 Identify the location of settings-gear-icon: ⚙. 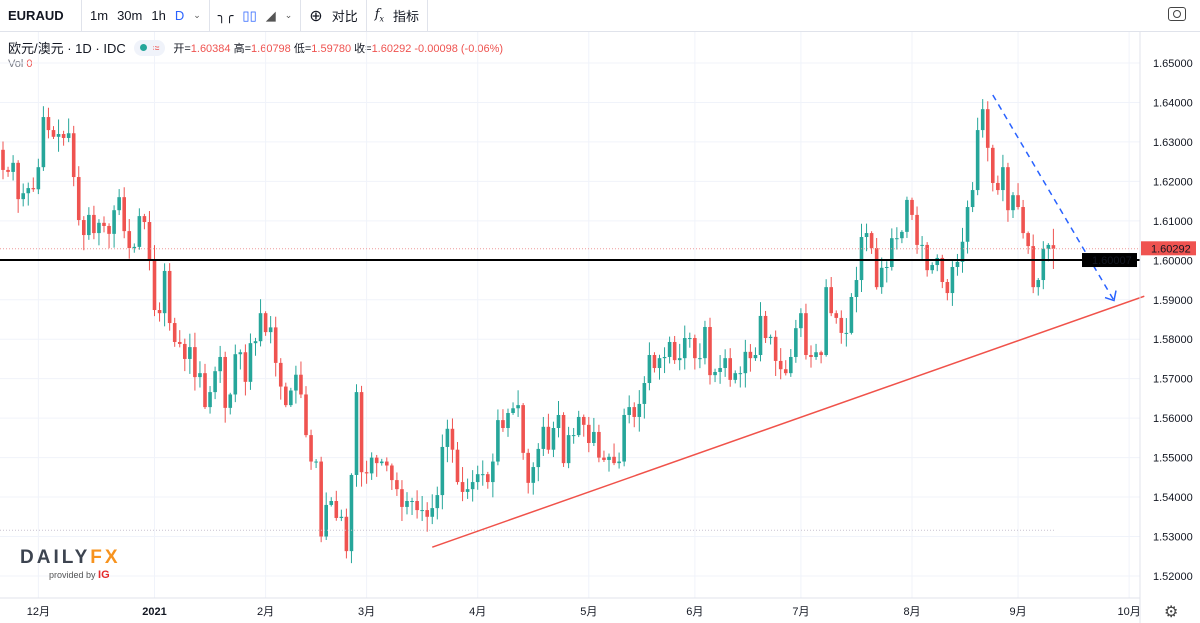
(1171, 612).